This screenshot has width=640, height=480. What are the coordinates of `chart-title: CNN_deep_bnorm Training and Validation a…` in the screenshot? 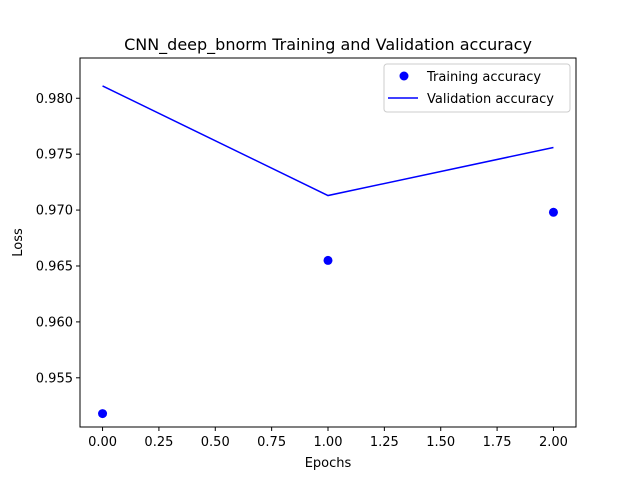 It's located at (328, 45).